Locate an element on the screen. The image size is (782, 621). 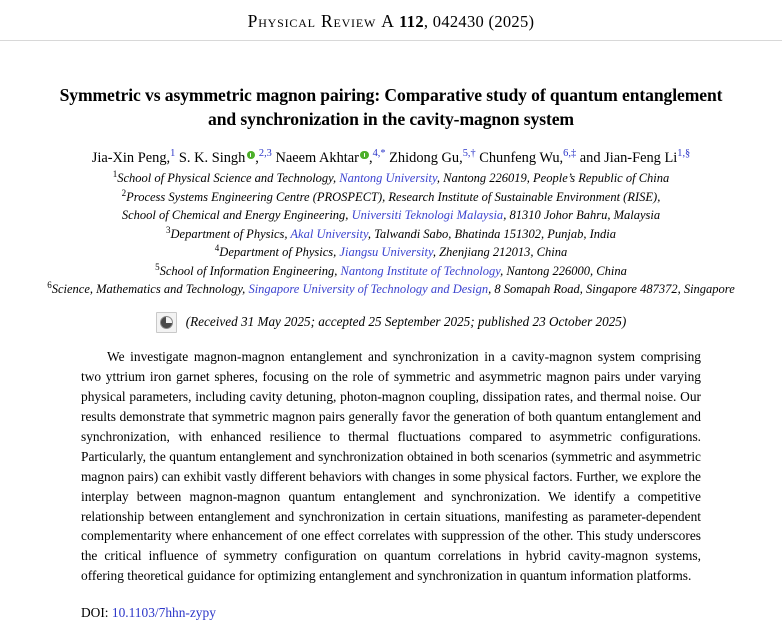
journal-series-letter: A is located at coordinates (388, 21).